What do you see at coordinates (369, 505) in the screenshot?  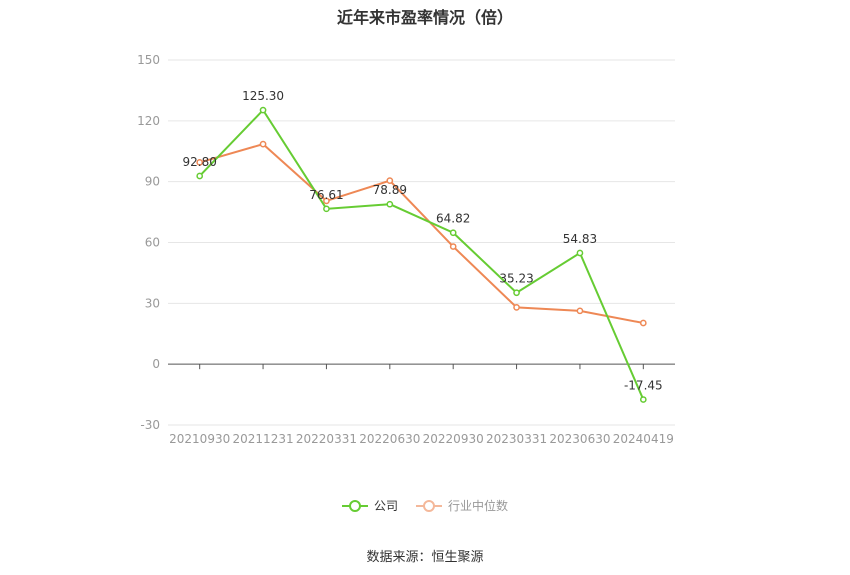 I see `legend-item-company: 公司` at bounding box center [369, 505].